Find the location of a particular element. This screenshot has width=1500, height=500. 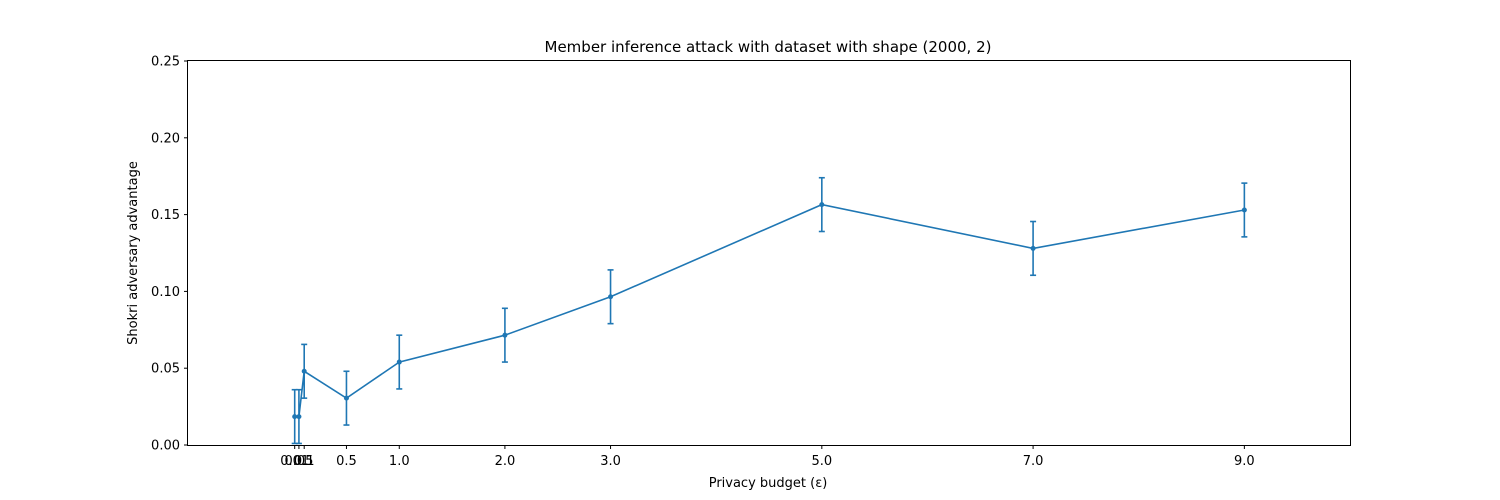

x-tick-label: 9.0 is located at coordinates (1244, 461).